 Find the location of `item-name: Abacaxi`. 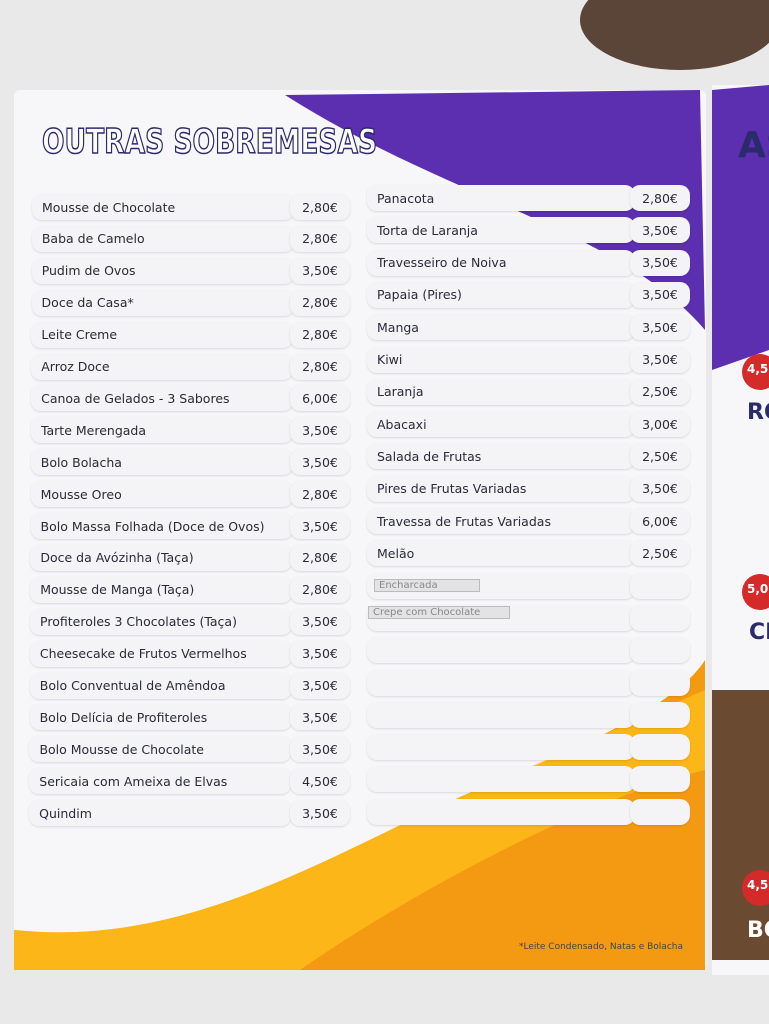

item-name: Abacaxi is located at coordinates (501, 424).